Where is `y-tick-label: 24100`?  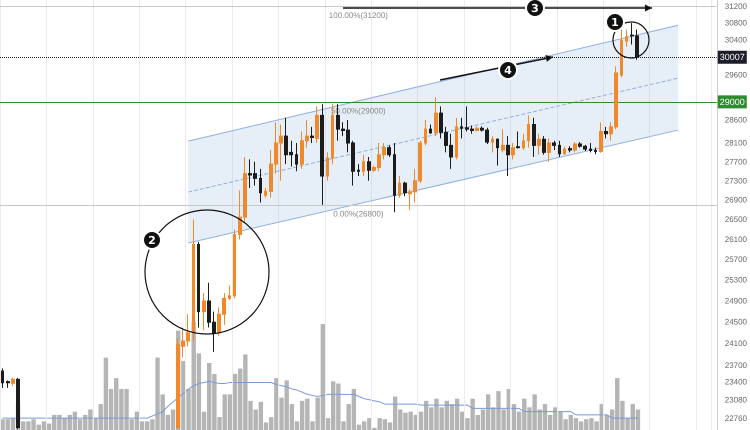
y-tick-label: 24100 is located at coordinates (736, 343).